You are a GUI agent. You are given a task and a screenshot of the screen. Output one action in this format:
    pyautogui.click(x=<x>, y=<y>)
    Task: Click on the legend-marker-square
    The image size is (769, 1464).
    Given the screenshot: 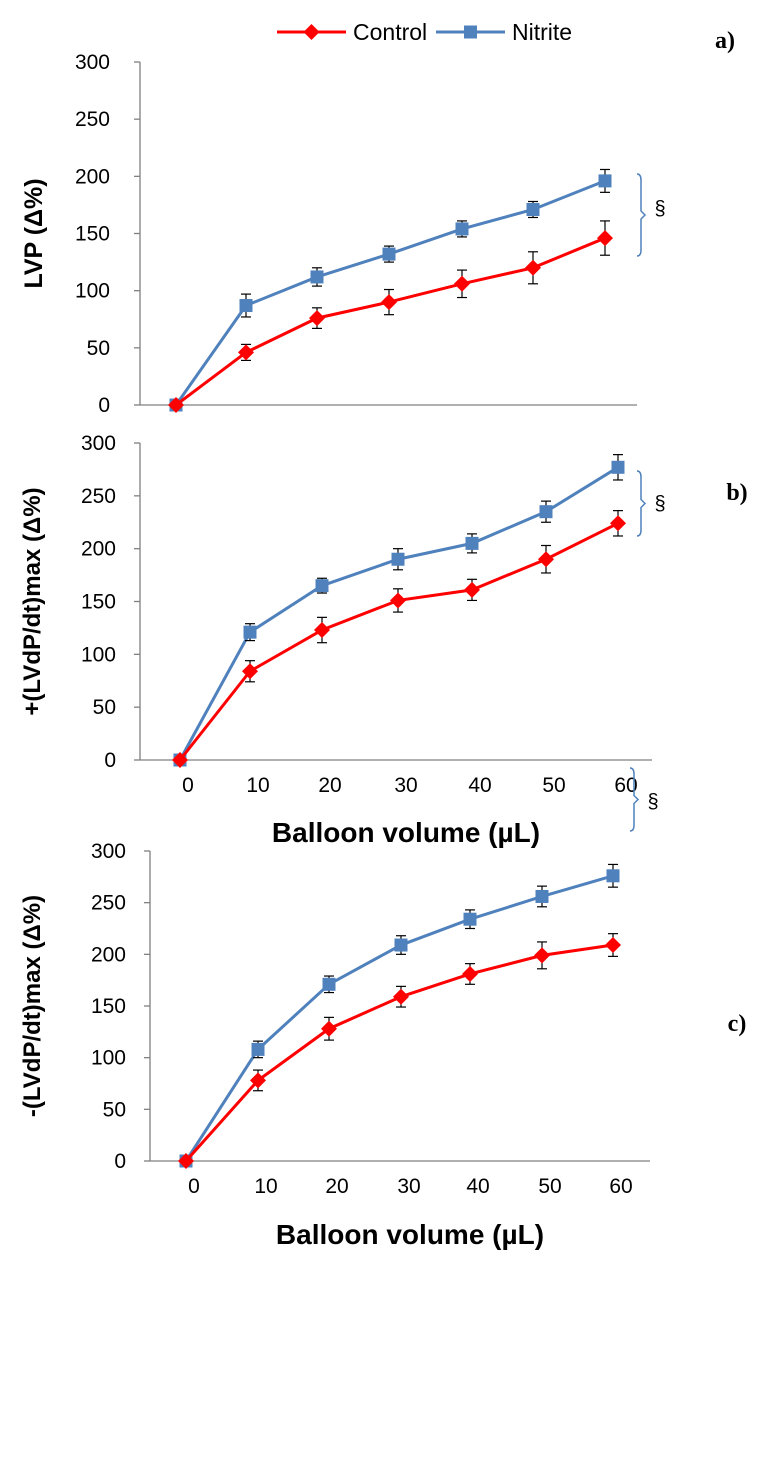 What is the action you would take?
    pyautogui.click(x=470, y=32)
    